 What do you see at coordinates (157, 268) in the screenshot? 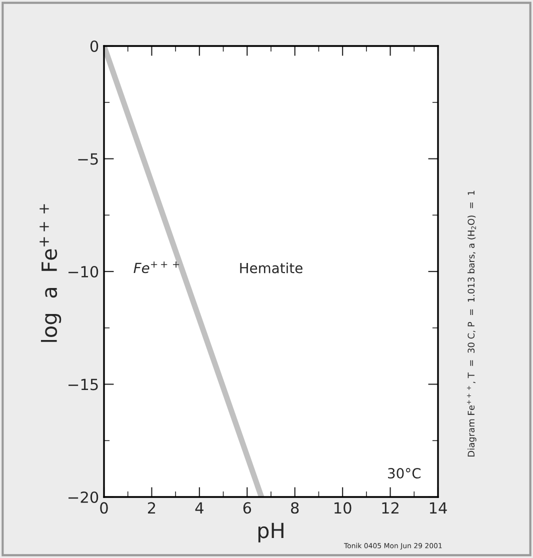
I see `annotation: Fe$^{+++}$` at bounding box center [157, 268].